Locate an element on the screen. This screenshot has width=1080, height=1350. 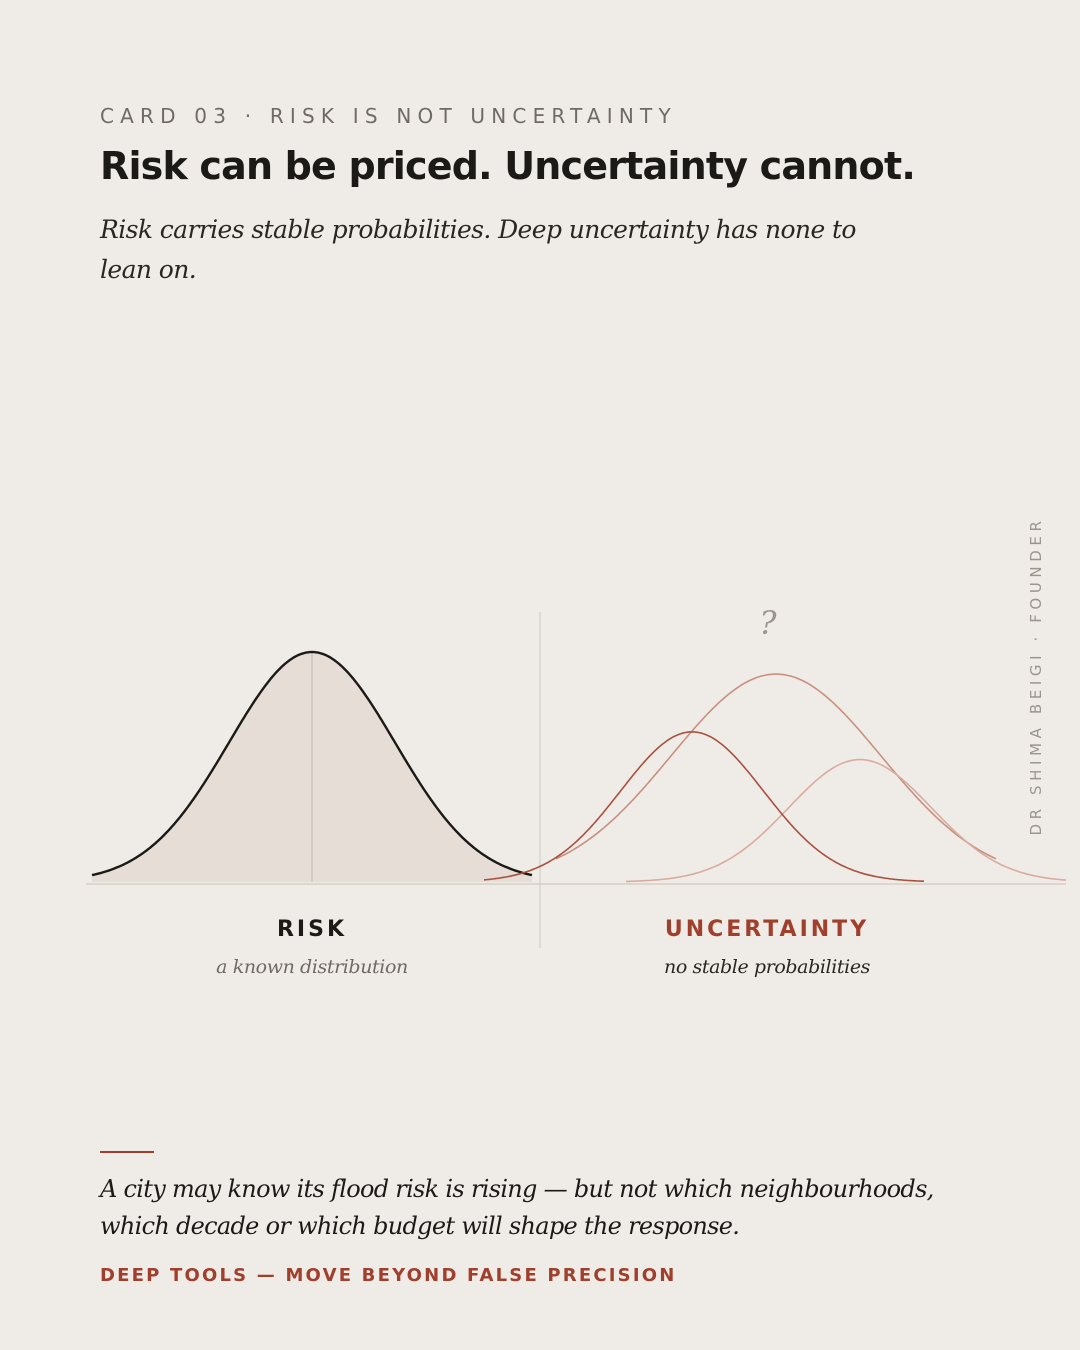
uncertainty-caption: no stable probabilities is located at coordinates (767, 967).